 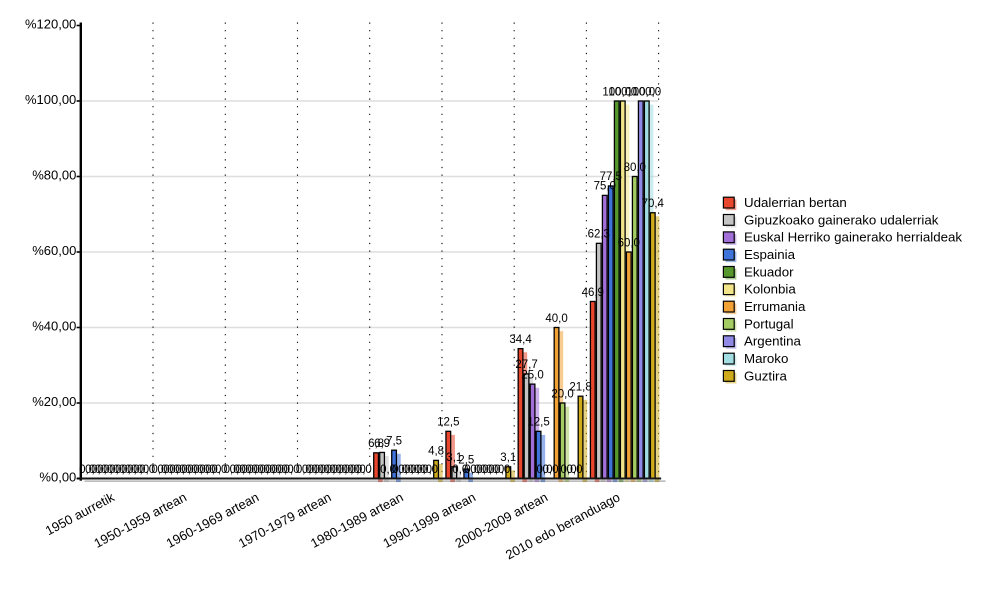 I want to click on svg-text: 20,0, so click(x=562, y=394).